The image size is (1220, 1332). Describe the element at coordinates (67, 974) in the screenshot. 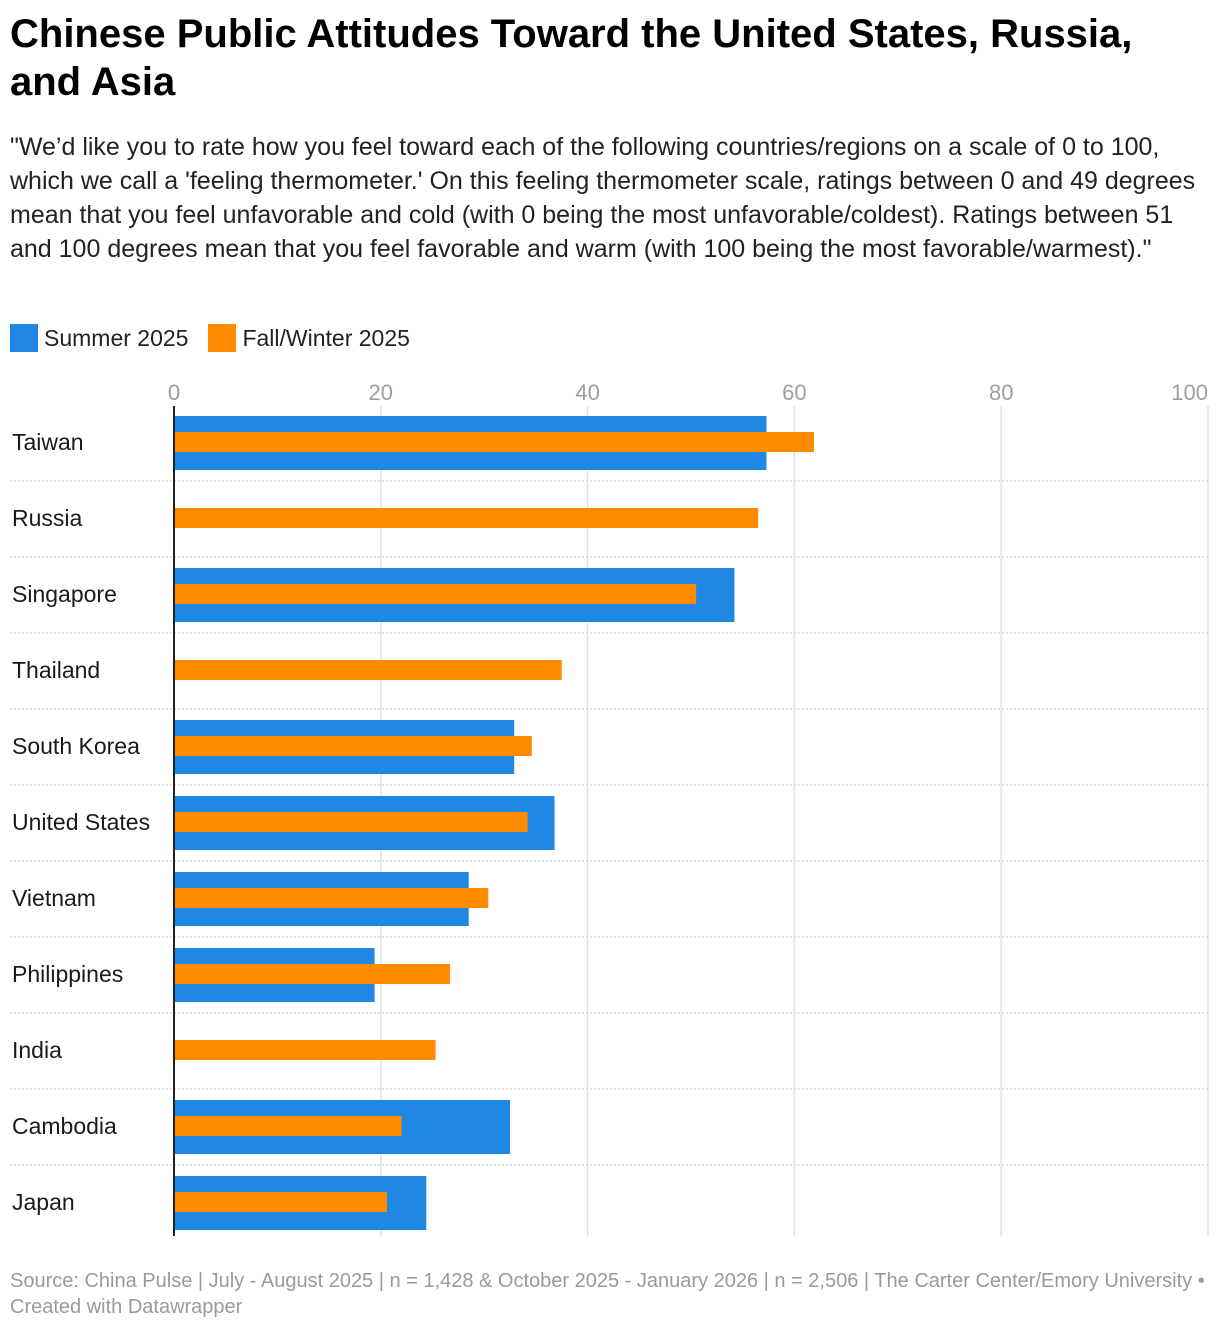

I see `category-label-philippines: Philippines` at that location.